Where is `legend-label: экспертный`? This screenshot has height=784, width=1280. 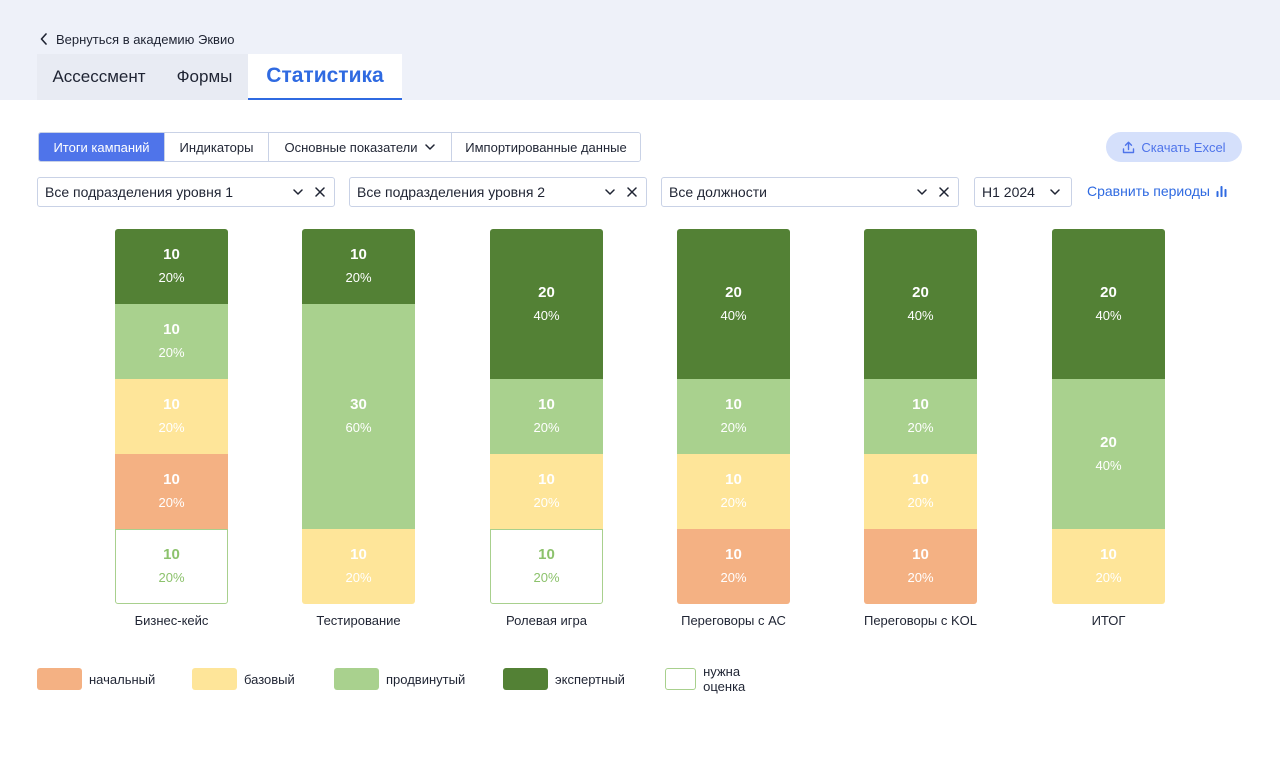 legend-label: экспертный is located at coordinates (590, 679).